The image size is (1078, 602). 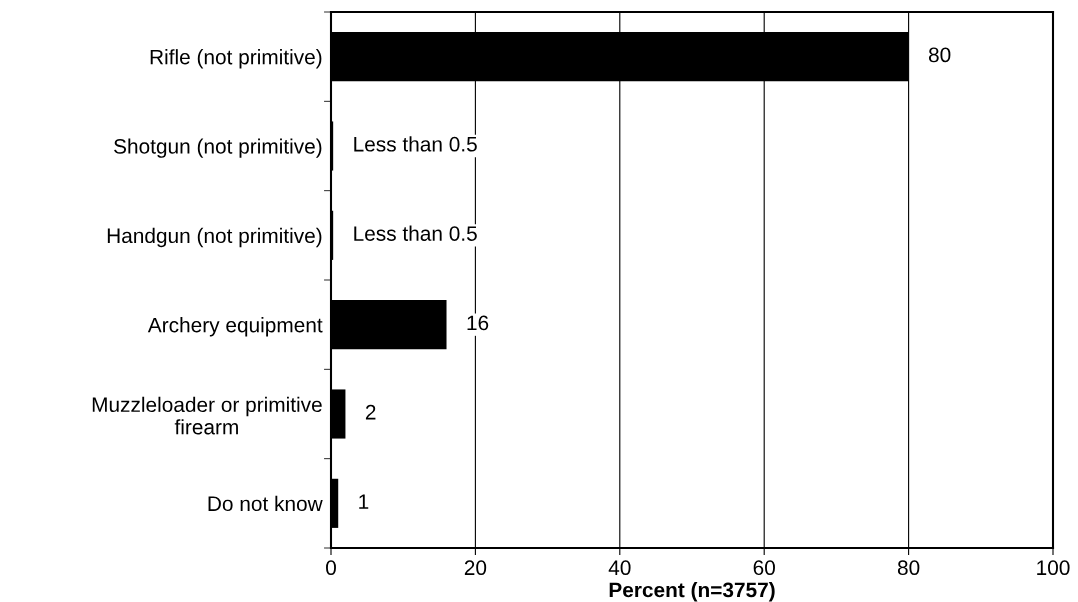 I want to click on y-tick-label: Handgun (not primitive), so click(x=214, y=237).